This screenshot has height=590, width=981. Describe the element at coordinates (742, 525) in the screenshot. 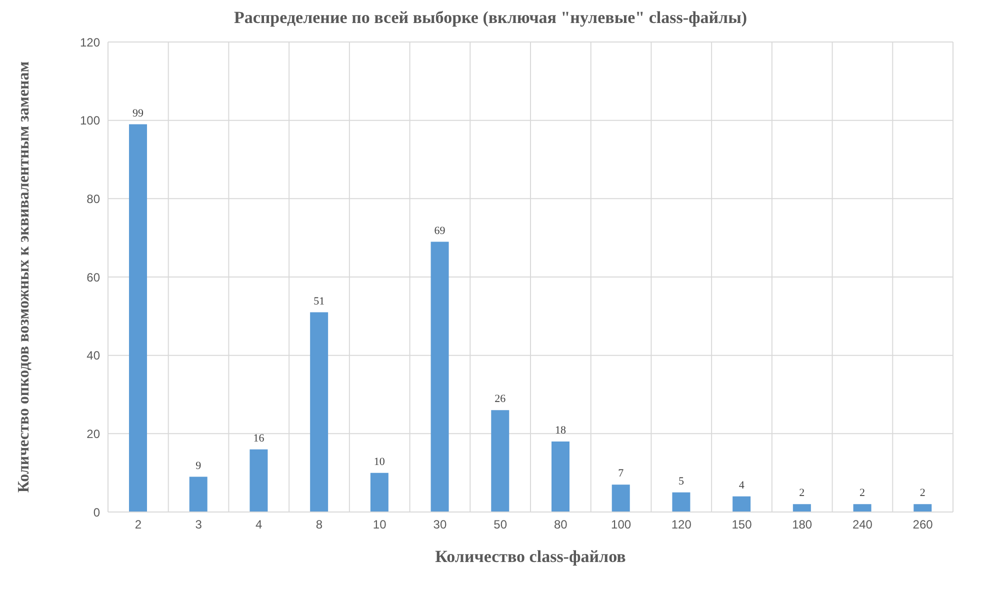

I see `x-tick-label: 150` at that location.